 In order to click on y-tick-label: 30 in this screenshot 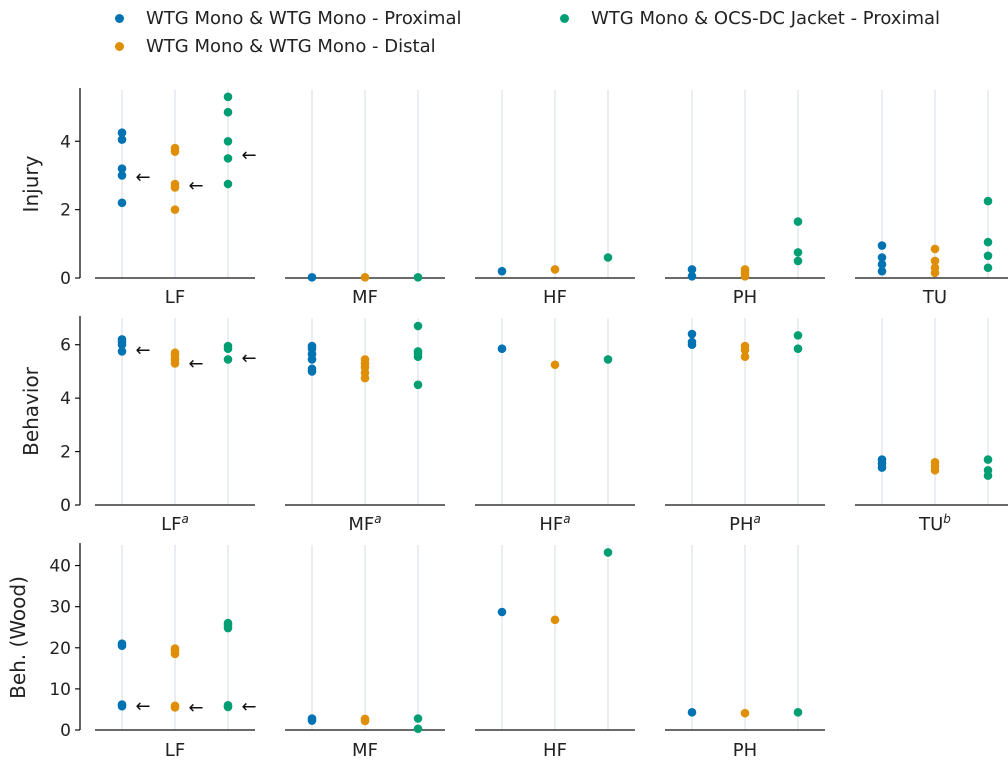, I will do `click(60, 608)`.